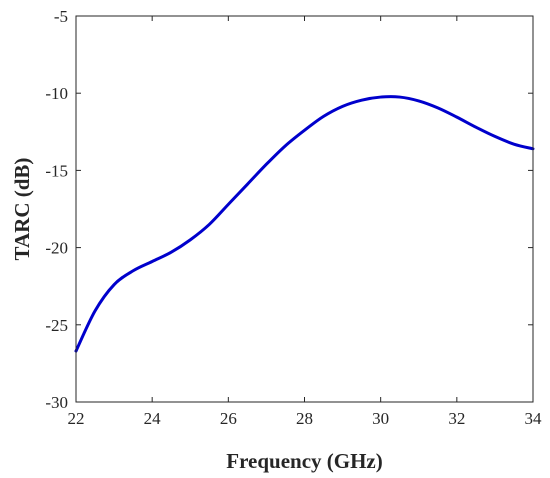 The image size is (550, 478). Describe the element at coordinates (228, 418) in the screenshot. I see `x-tick-label: 26` at that location.